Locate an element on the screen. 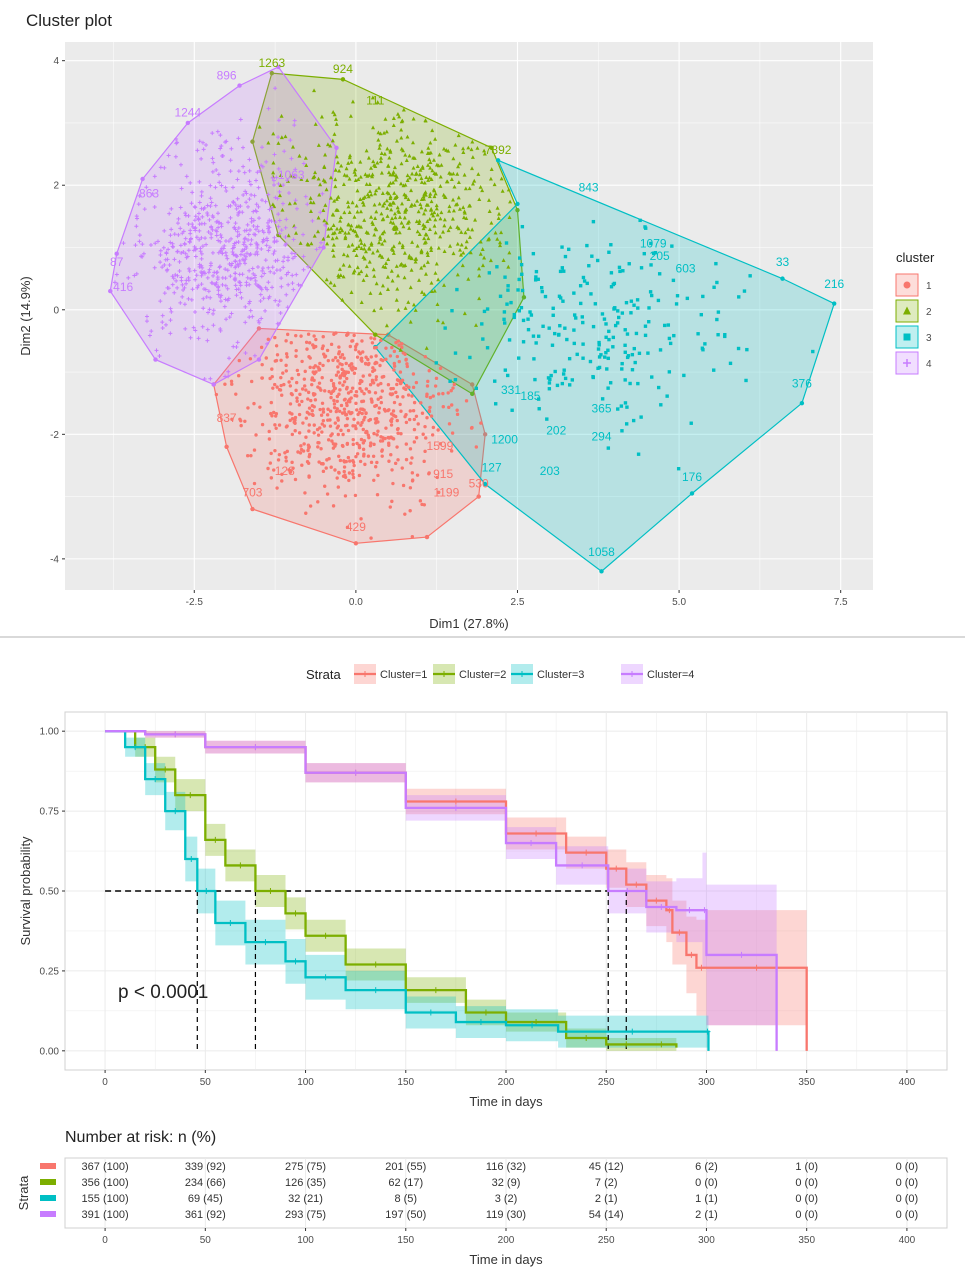  x-tick-label: 100 is located at coordinates (305, 1240).